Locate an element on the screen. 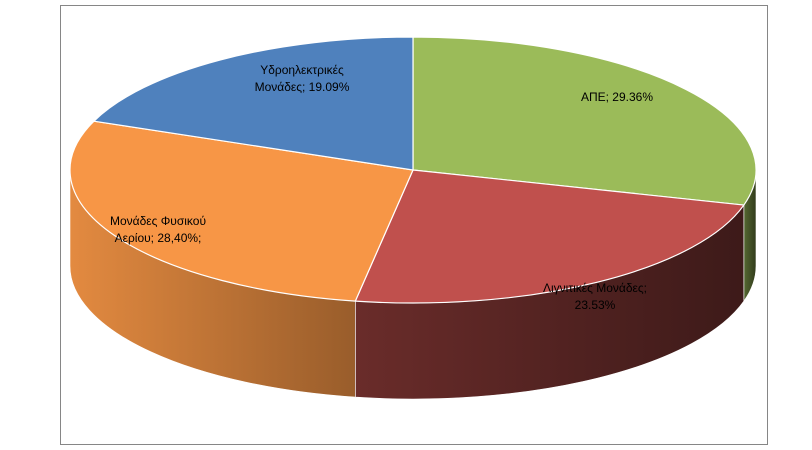 The image size is (812, 450). data-label-line: Αερίου; 28,40%; is located at coordinates (158, 238).